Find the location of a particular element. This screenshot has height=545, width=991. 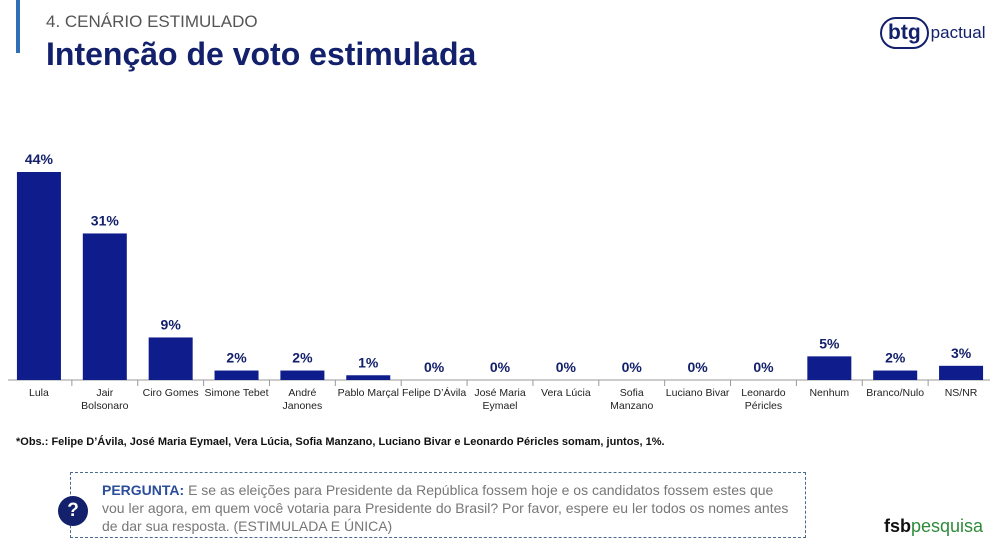

category-label: Felipe D’Ávila is located at coordinates (434, 393).